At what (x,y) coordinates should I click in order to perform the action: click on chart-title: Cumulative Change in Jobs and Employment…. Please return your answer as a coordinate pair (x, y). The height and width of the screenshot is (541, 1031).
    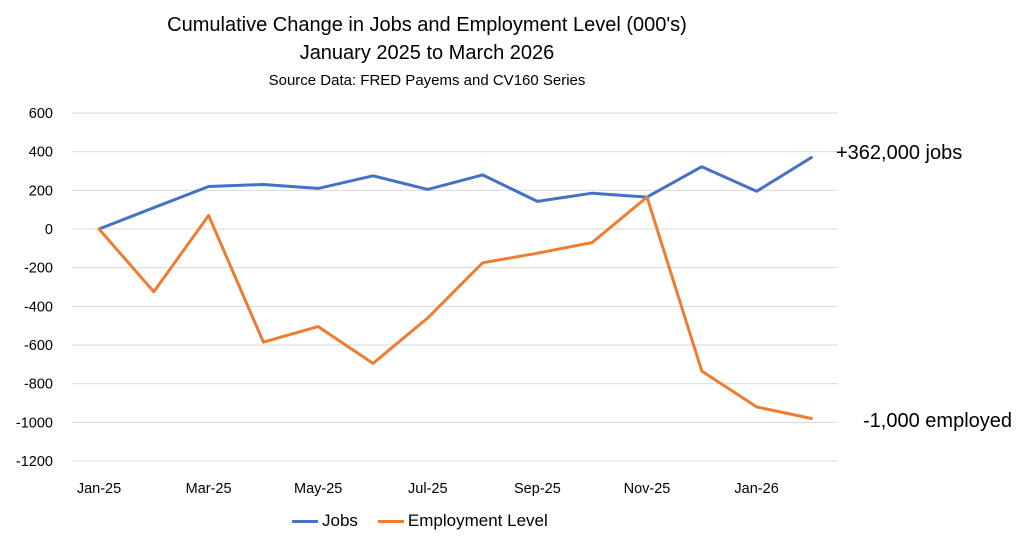
    Looking at the image, I should click on (427, 25).